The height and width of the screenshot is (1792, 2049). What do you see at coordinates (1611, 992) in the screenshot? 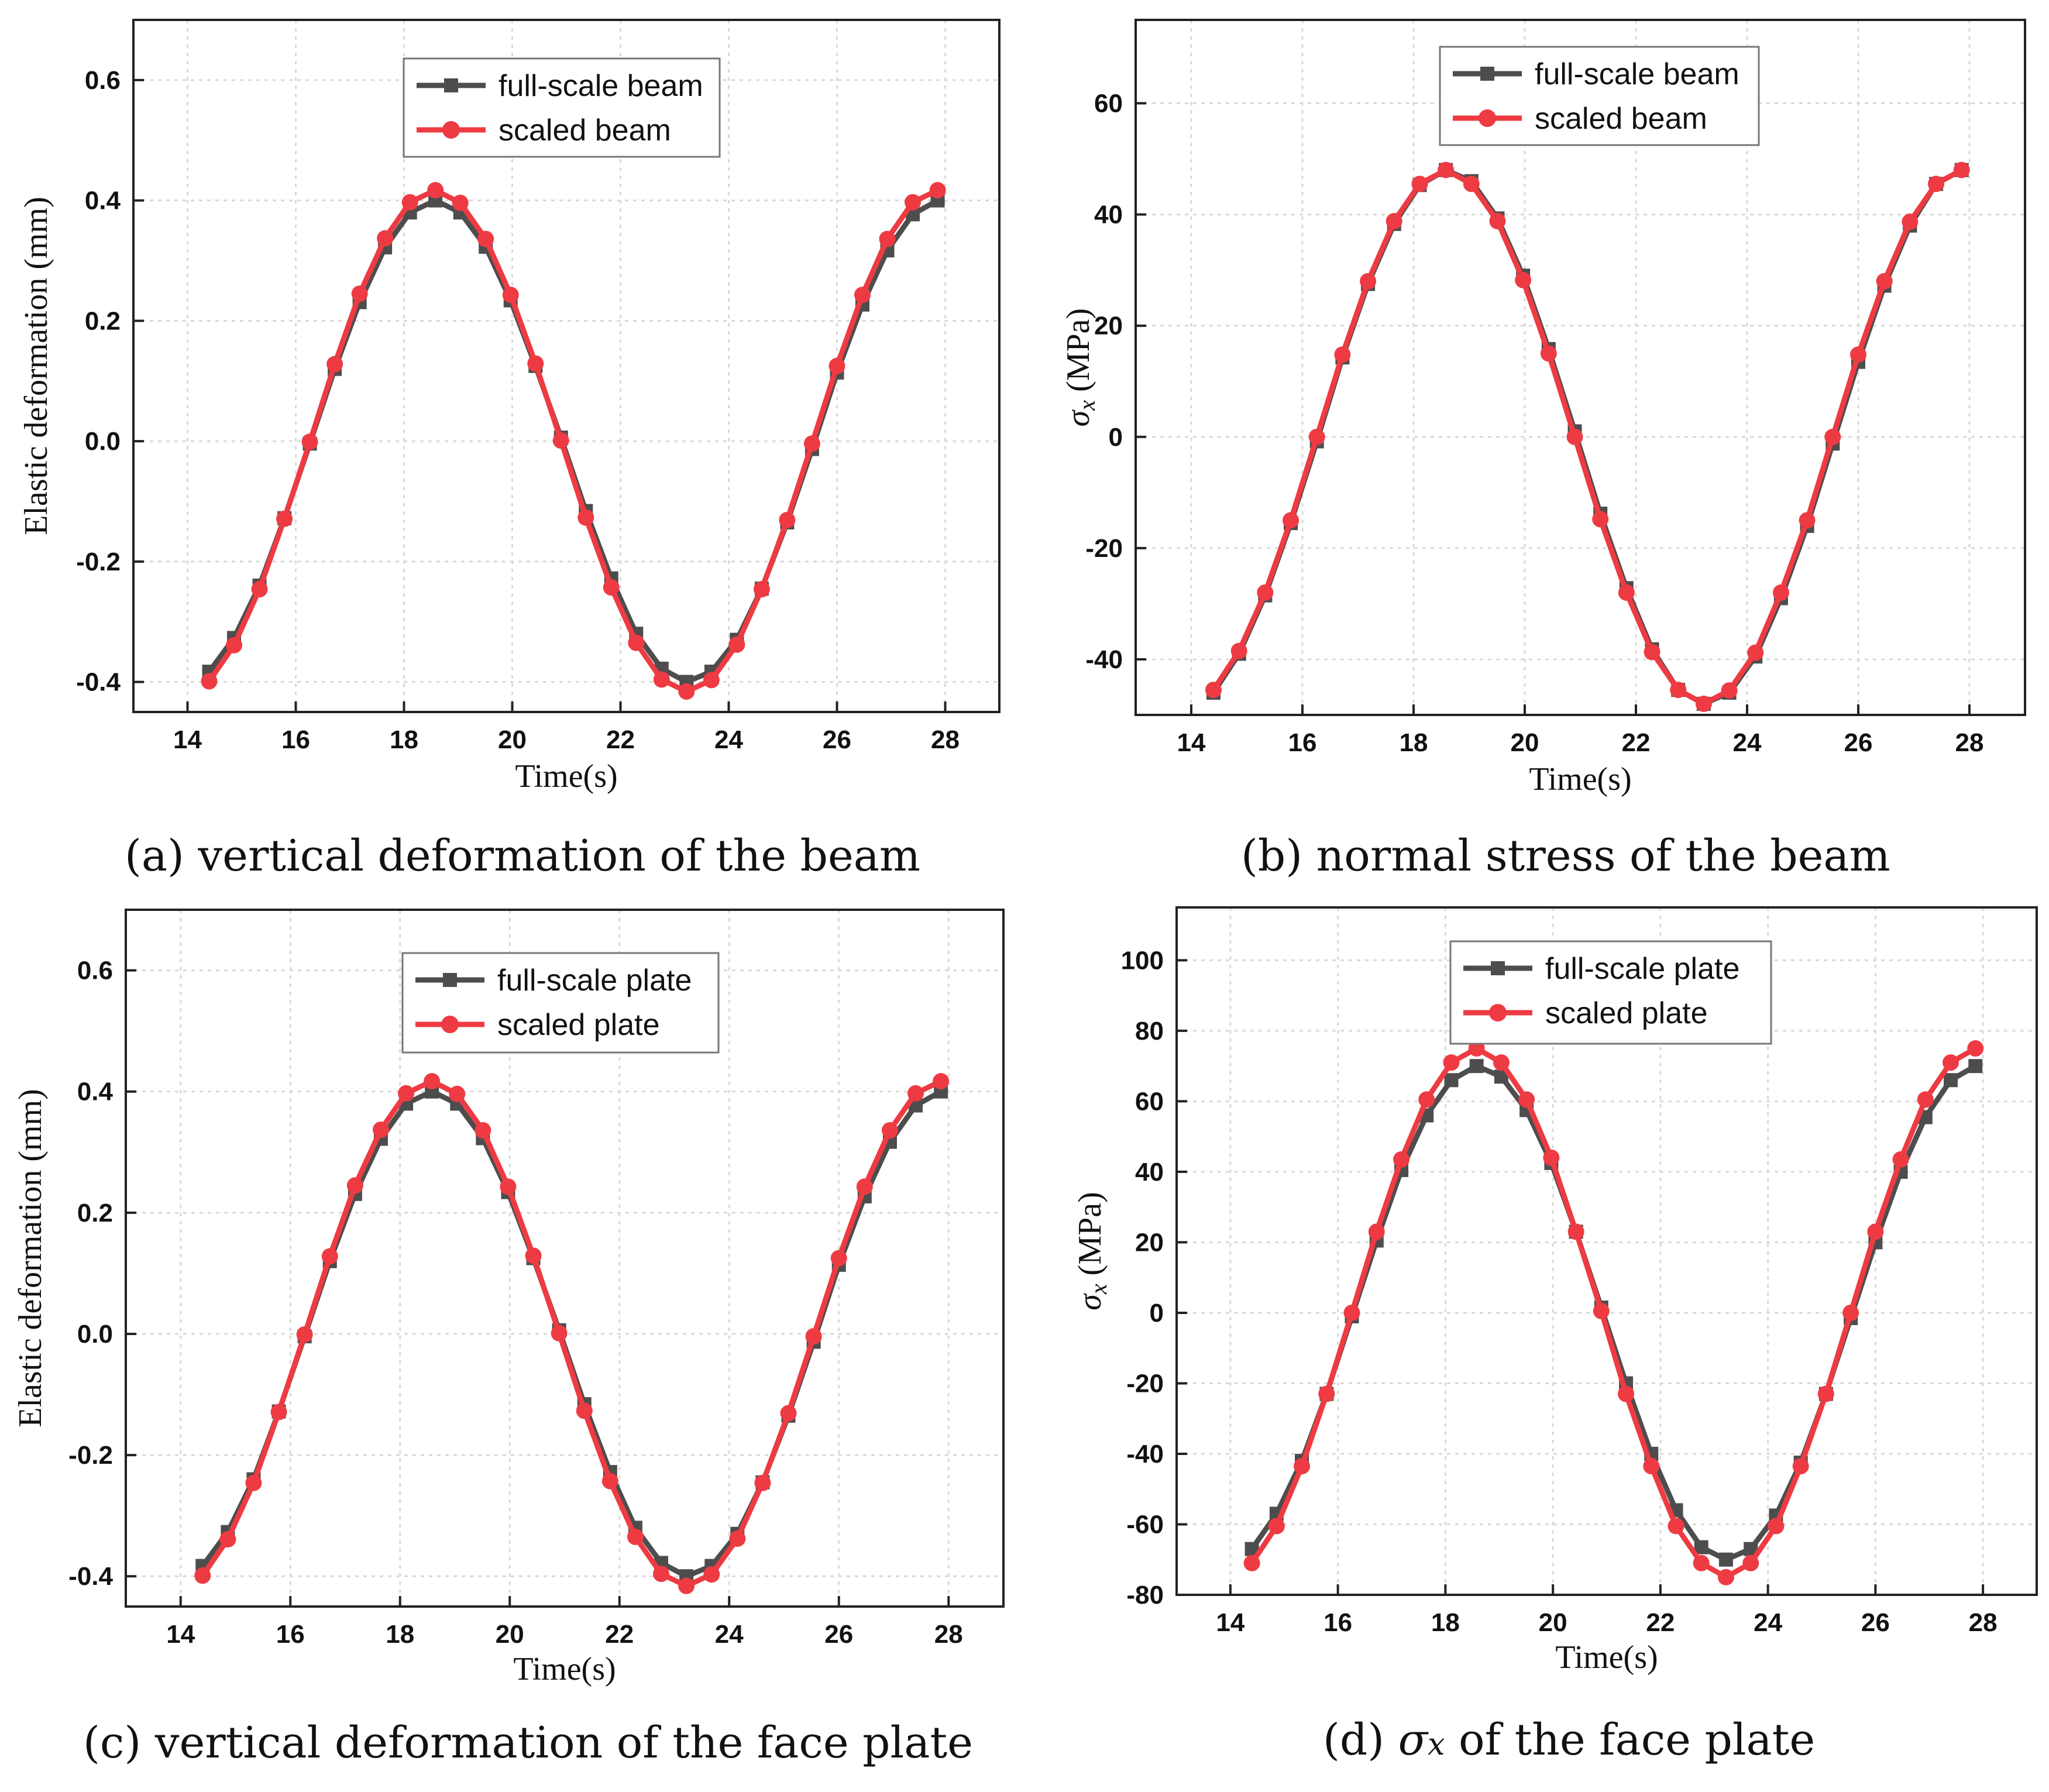
I see `legend: full-scale plate scaled plate` at bounding box center [1611, 992].